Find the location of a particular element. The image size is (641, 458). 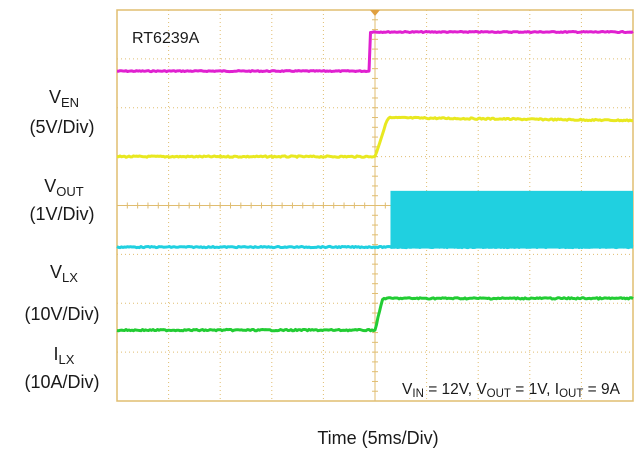

x-axis-name: Time is located at coordinates (336, 438).